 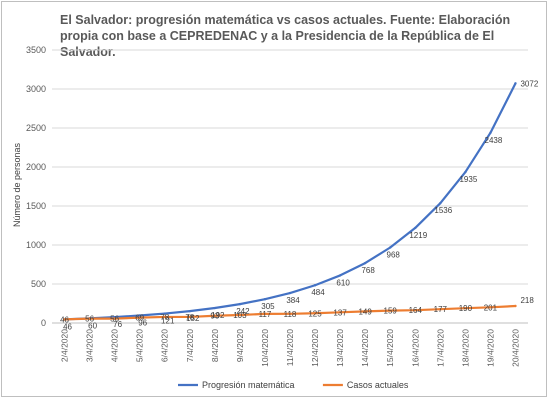 I want to click on data-label: 149, so click(x=365, y=311).